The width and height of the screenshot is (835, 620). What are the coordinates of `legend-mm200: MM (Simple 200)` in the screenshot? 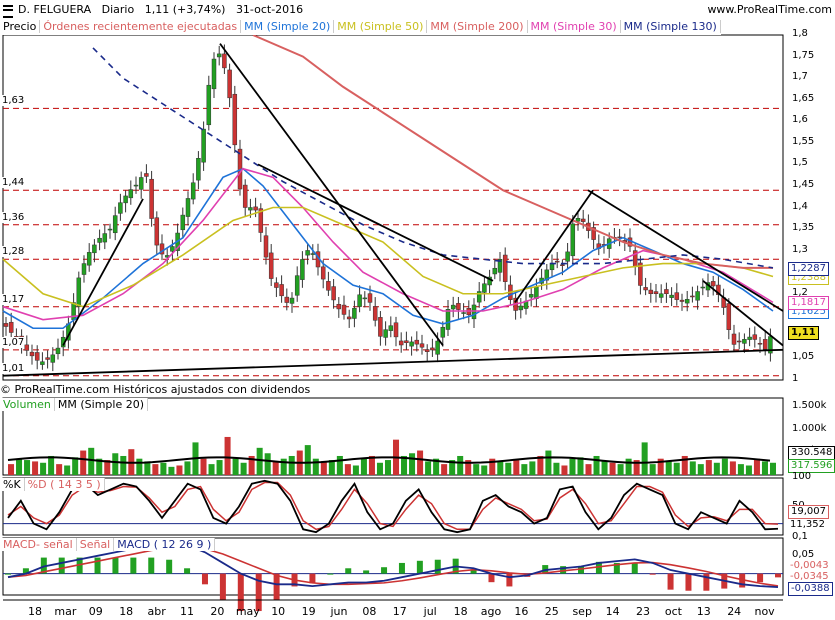 It's located at (477, 26).